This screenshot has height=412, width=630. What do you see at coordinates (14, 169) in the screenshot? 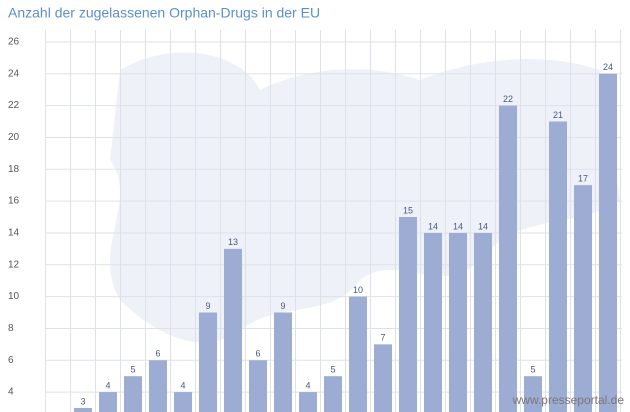
I see `y-tick-label: 18` at bounding box center [14, 169].